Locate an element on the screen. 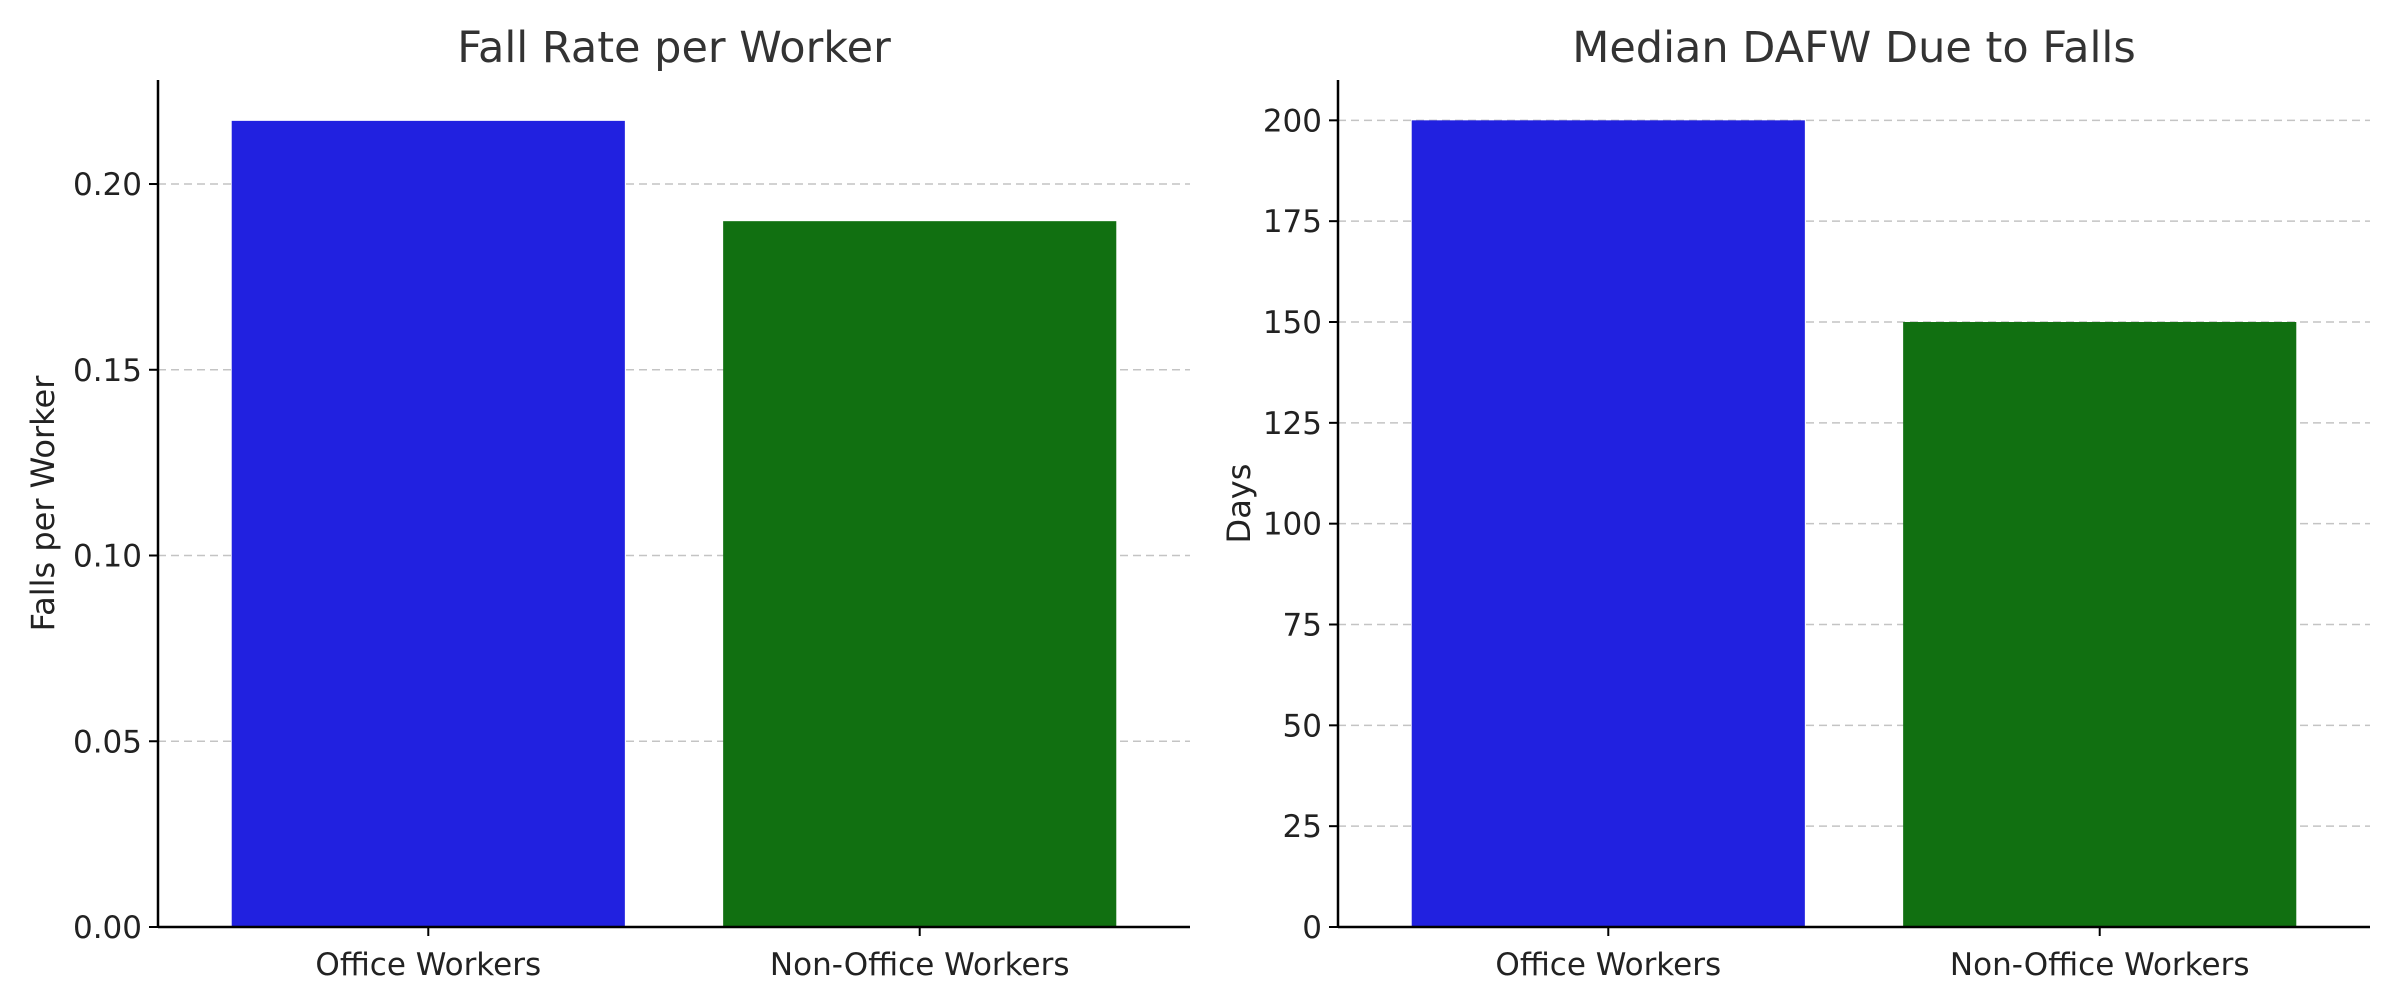  chart-title: Median DAFW Due to Falls is located at coordinates (1854, 48).